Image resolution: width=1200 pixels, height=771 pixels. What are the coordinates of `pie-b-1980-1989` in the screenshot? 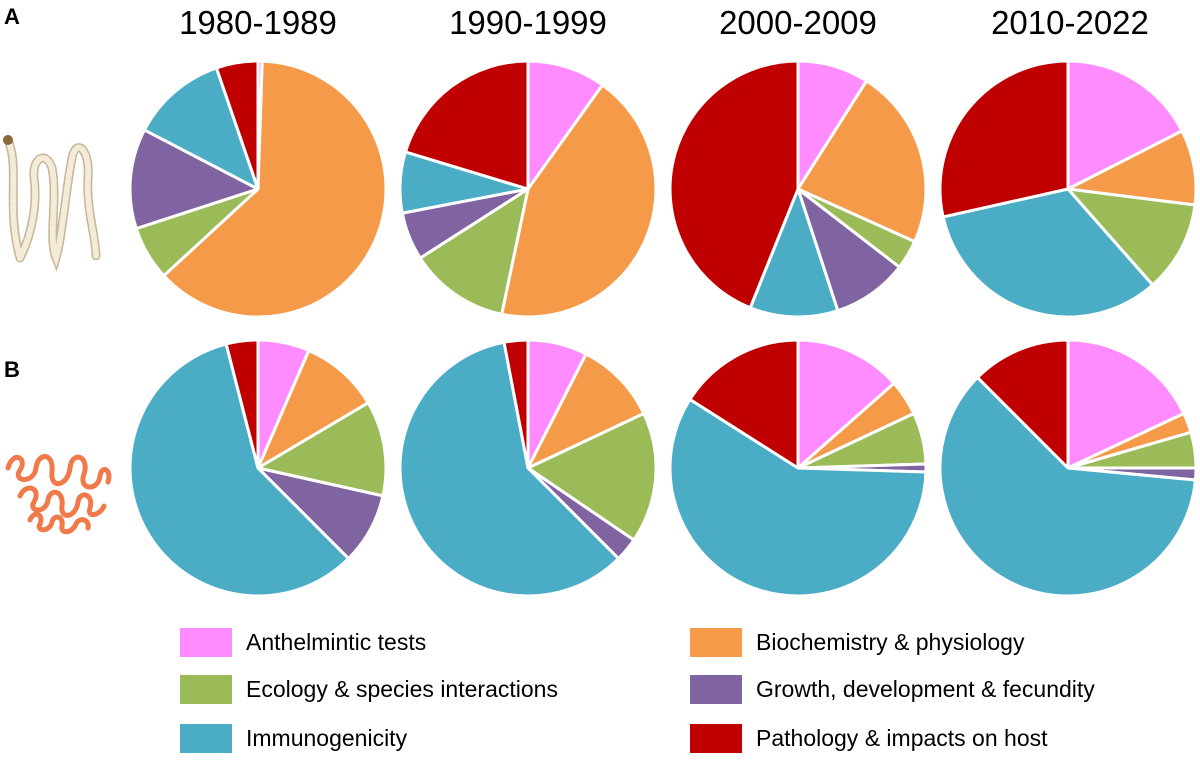 It's located at (258, 468).